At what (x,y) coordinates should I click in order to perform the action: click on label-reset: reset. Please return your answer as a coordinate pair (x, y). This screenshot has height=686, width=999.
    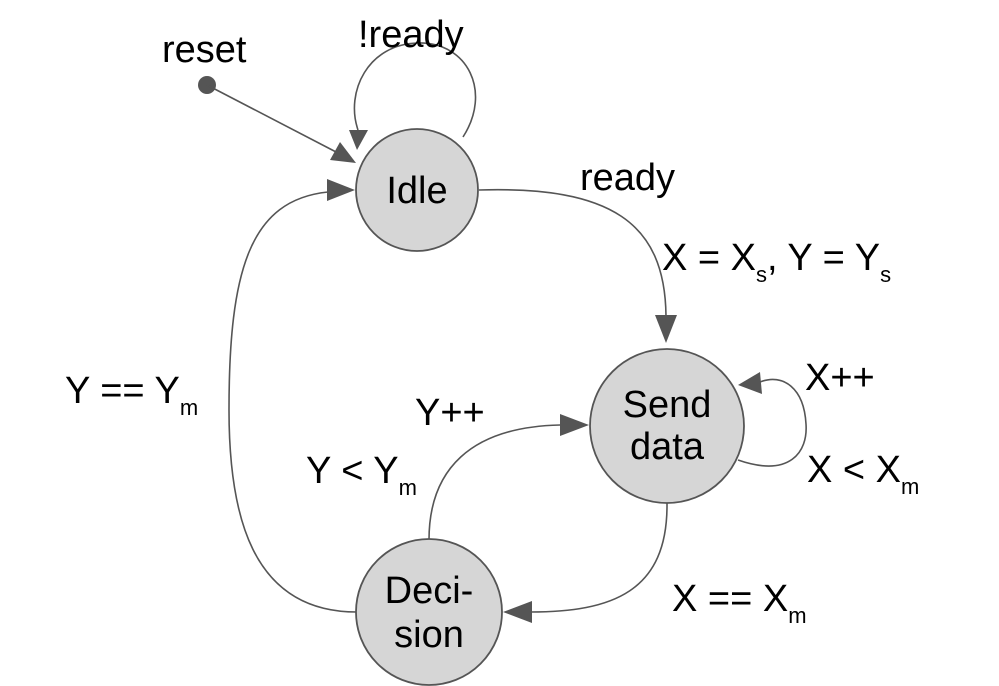
    Looking at the image, I should click on (204, 50).